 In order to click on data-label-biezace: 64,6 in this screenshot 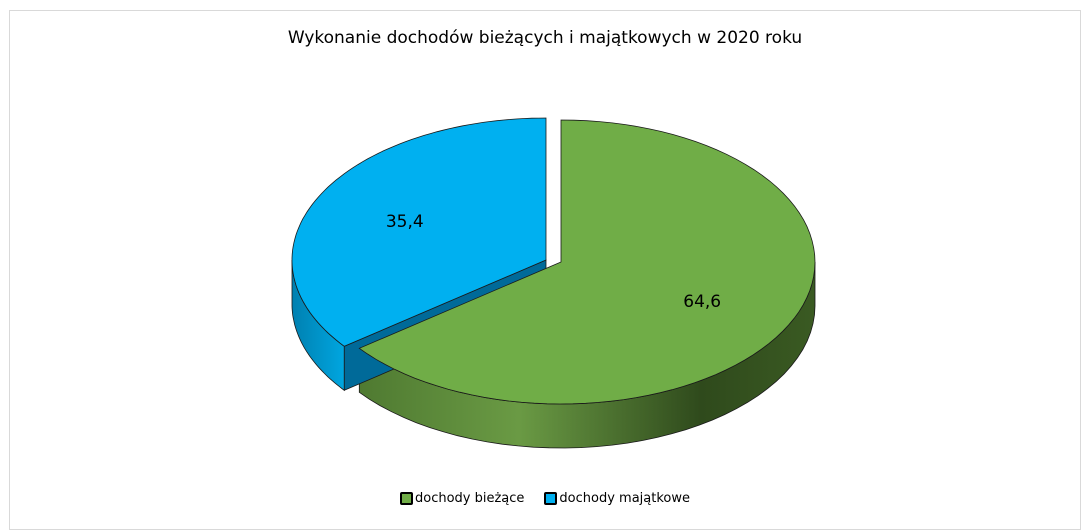, I will do `click(702, 302)`.